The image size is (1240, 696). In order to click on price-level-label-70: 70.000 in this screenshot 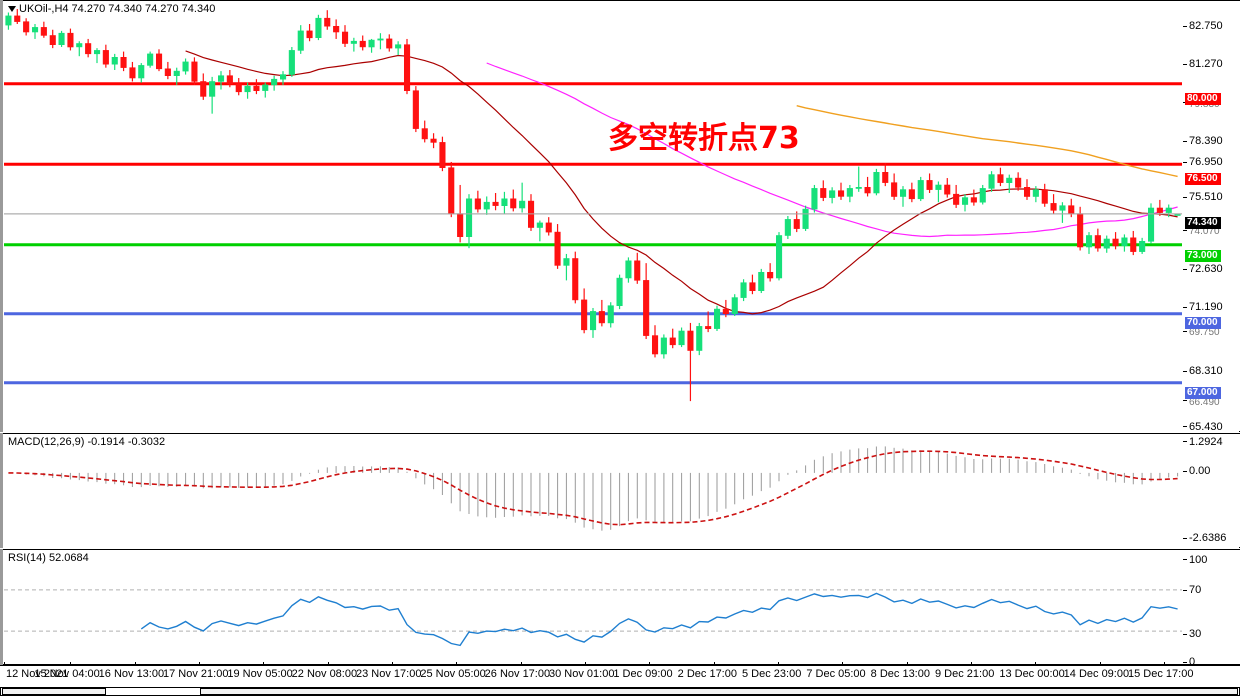, I will do `click(1203, 323)`.